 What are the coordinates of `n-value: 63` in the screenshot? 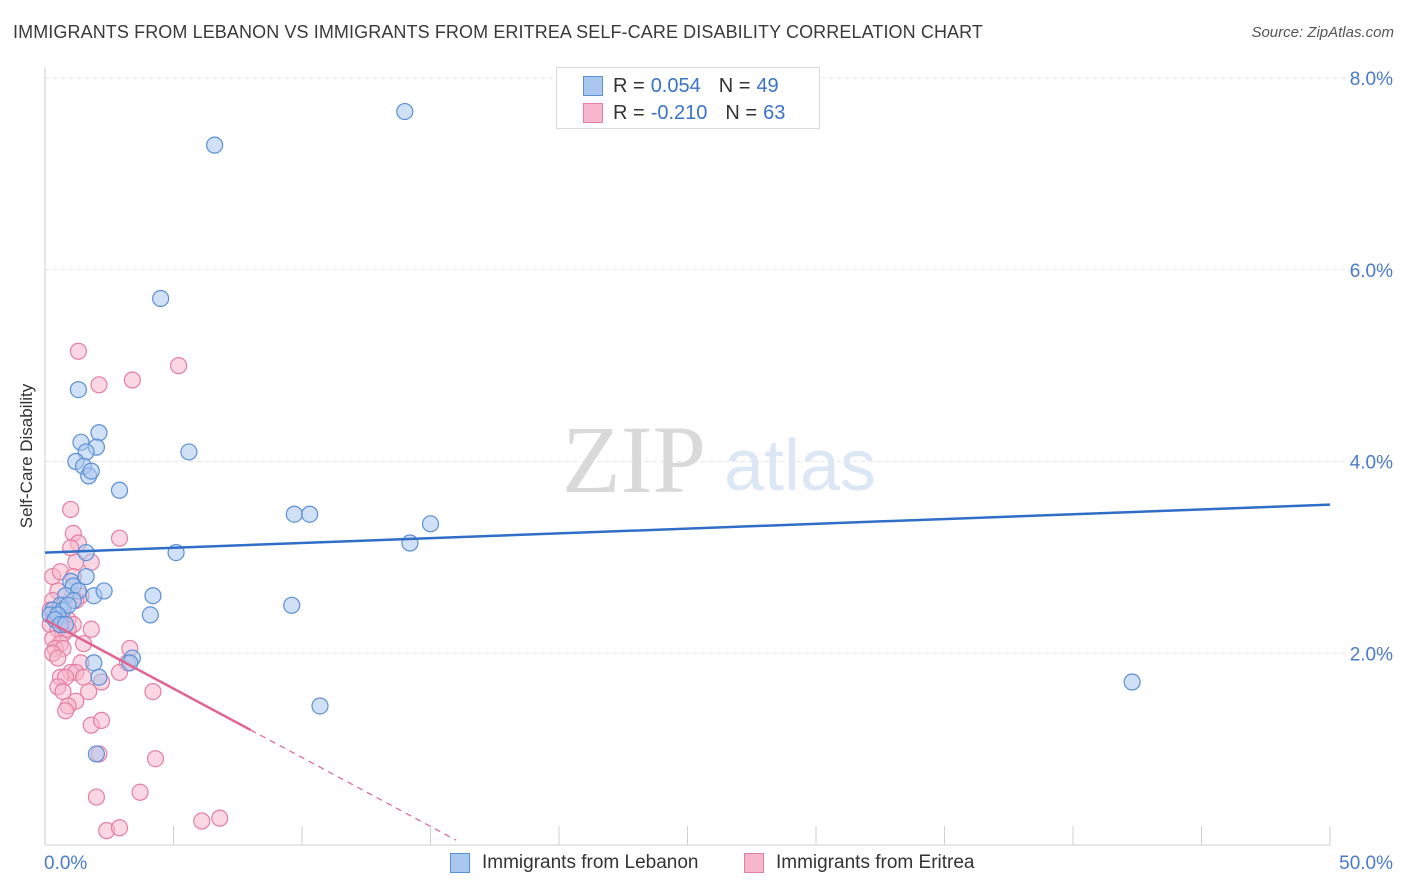 It's located at (774, 112).